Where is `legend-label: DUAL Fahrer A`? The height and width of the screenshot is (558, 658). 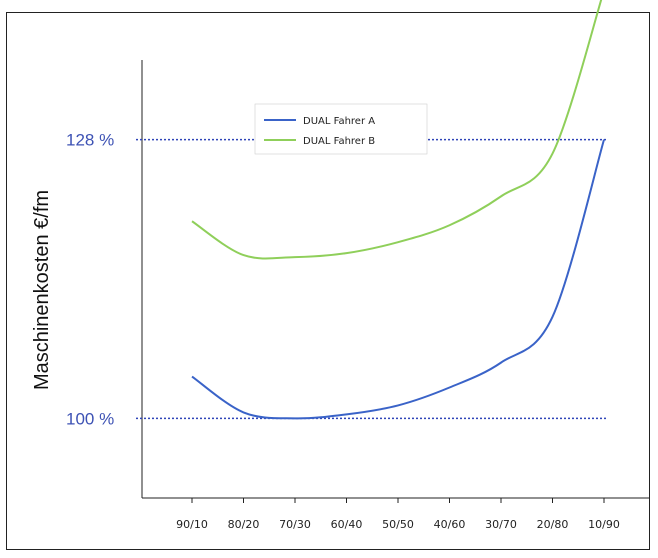
legend-label: DUAL Fahrer A is located at coordinates (339, 121).